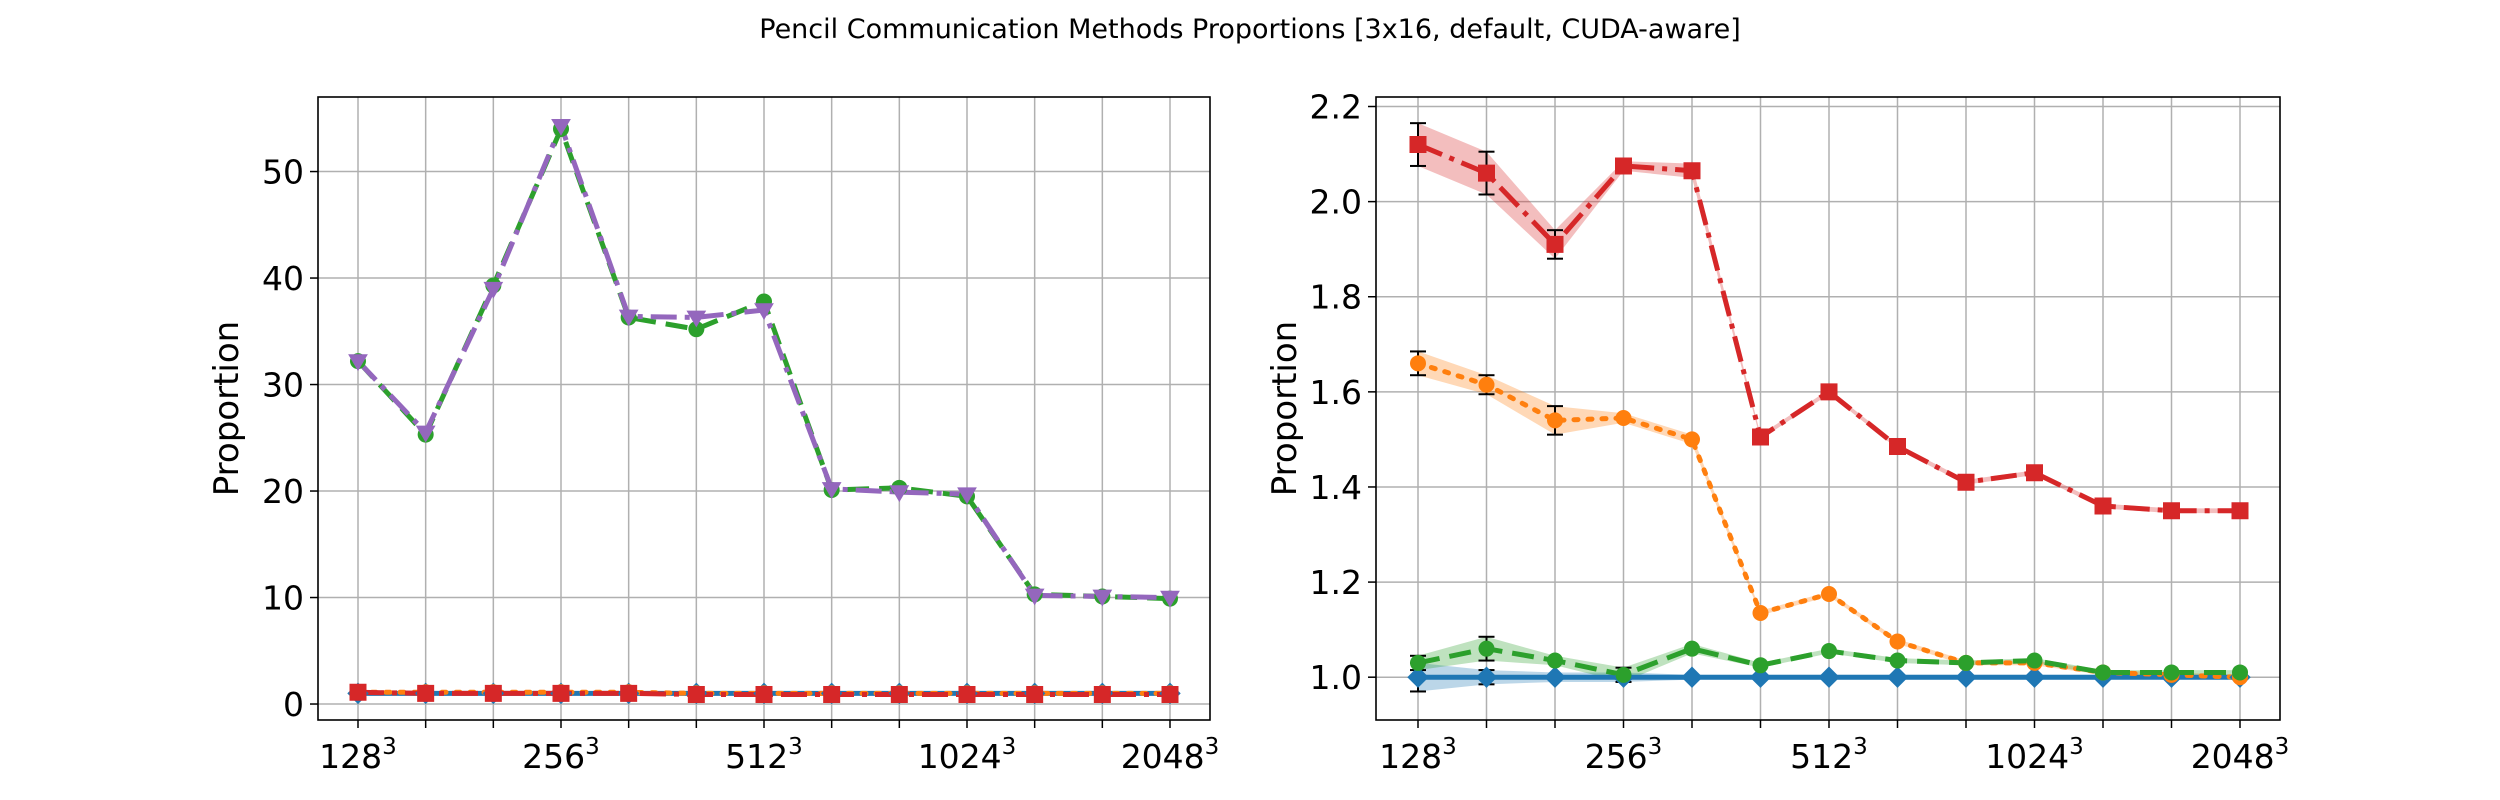  I want to click on y-tick-label: 30, so click(283, 385).